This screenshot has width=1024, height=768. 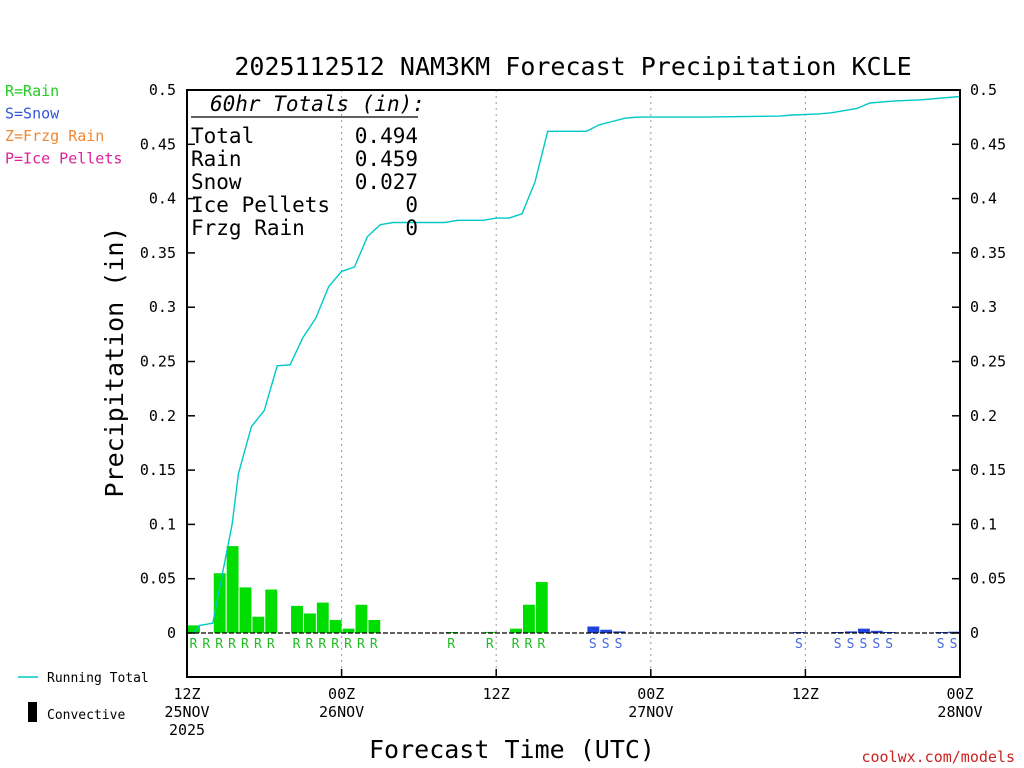 I want to click on ptype-marker-19: S, so click(x=593, y=644).